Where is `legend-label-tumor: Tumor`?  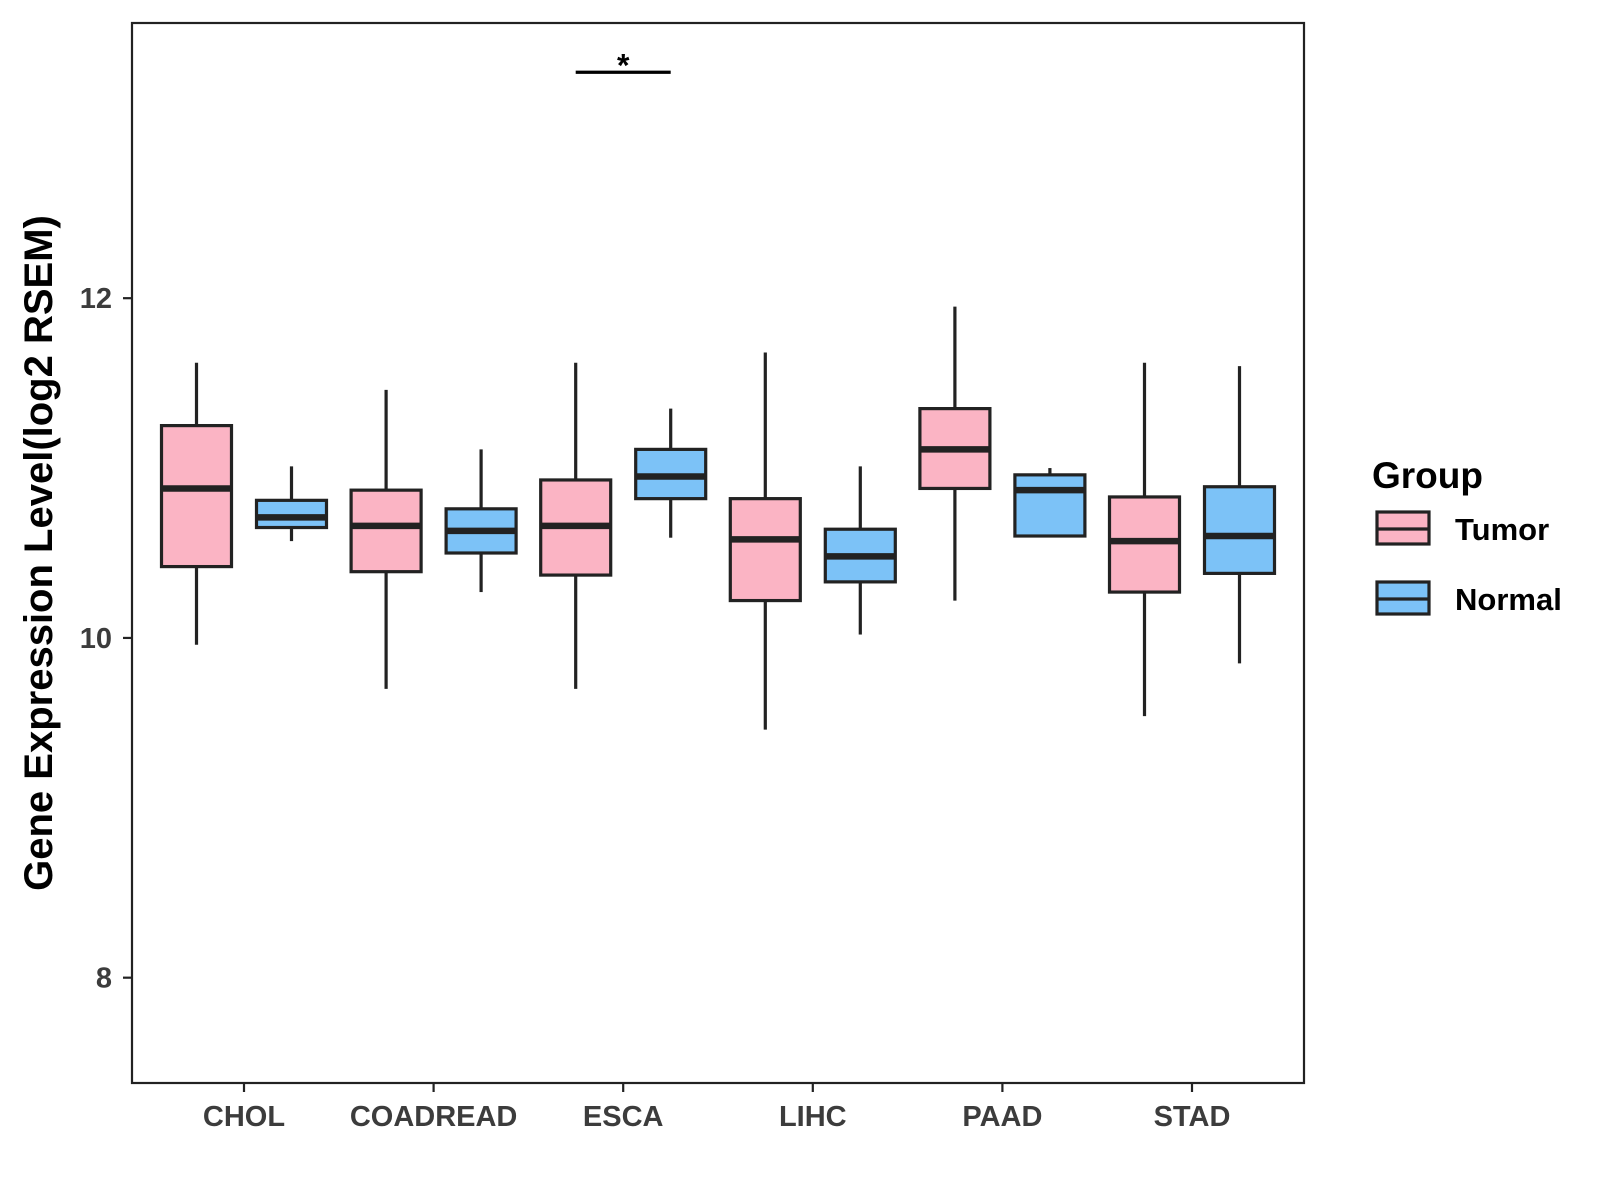
legend-label-tumor: Tumor is located at coordinates (1502, 529).